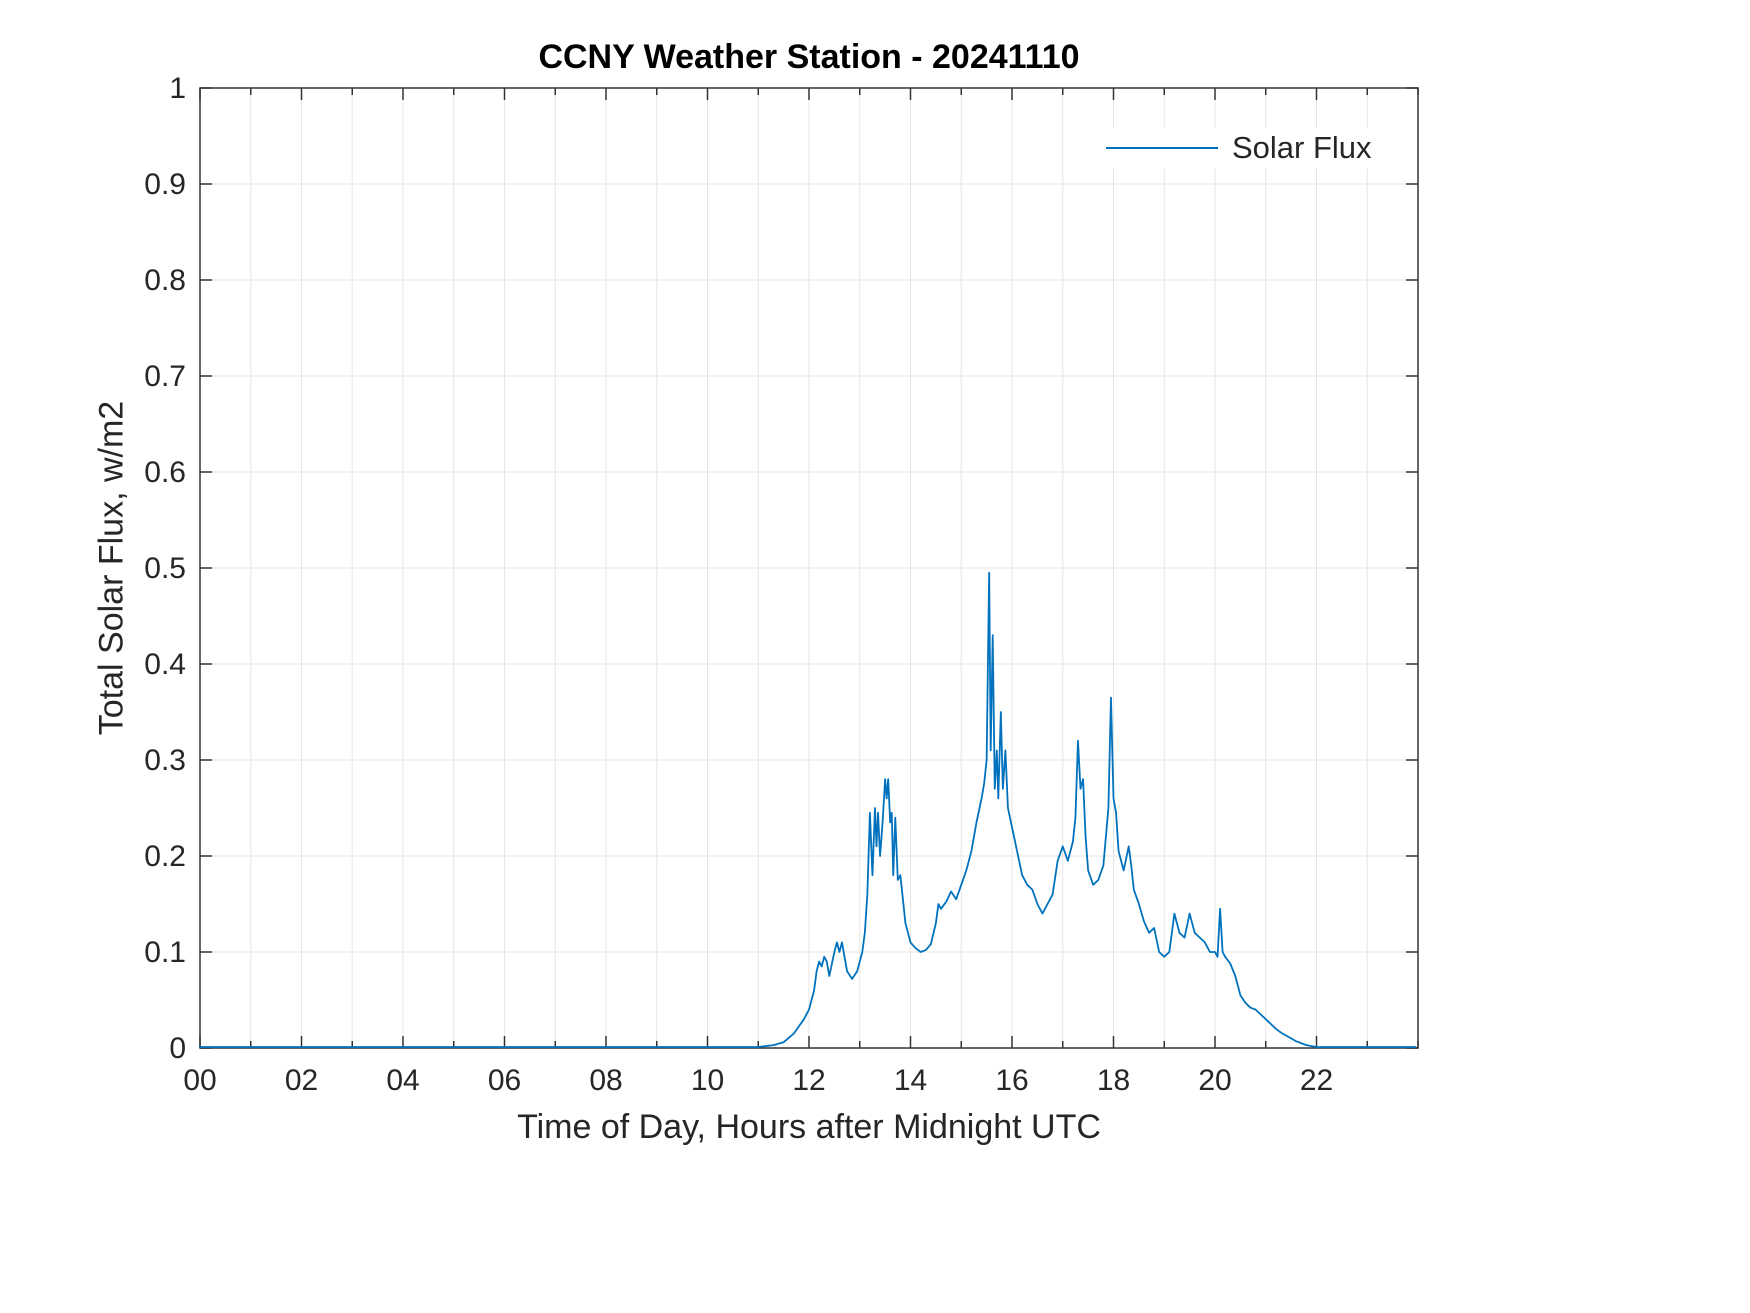 The image size is (1750, 1313). Describe the element at coordinates (1113, 1080) in the screenshot. I see `x-tick-label: 18` at that location.